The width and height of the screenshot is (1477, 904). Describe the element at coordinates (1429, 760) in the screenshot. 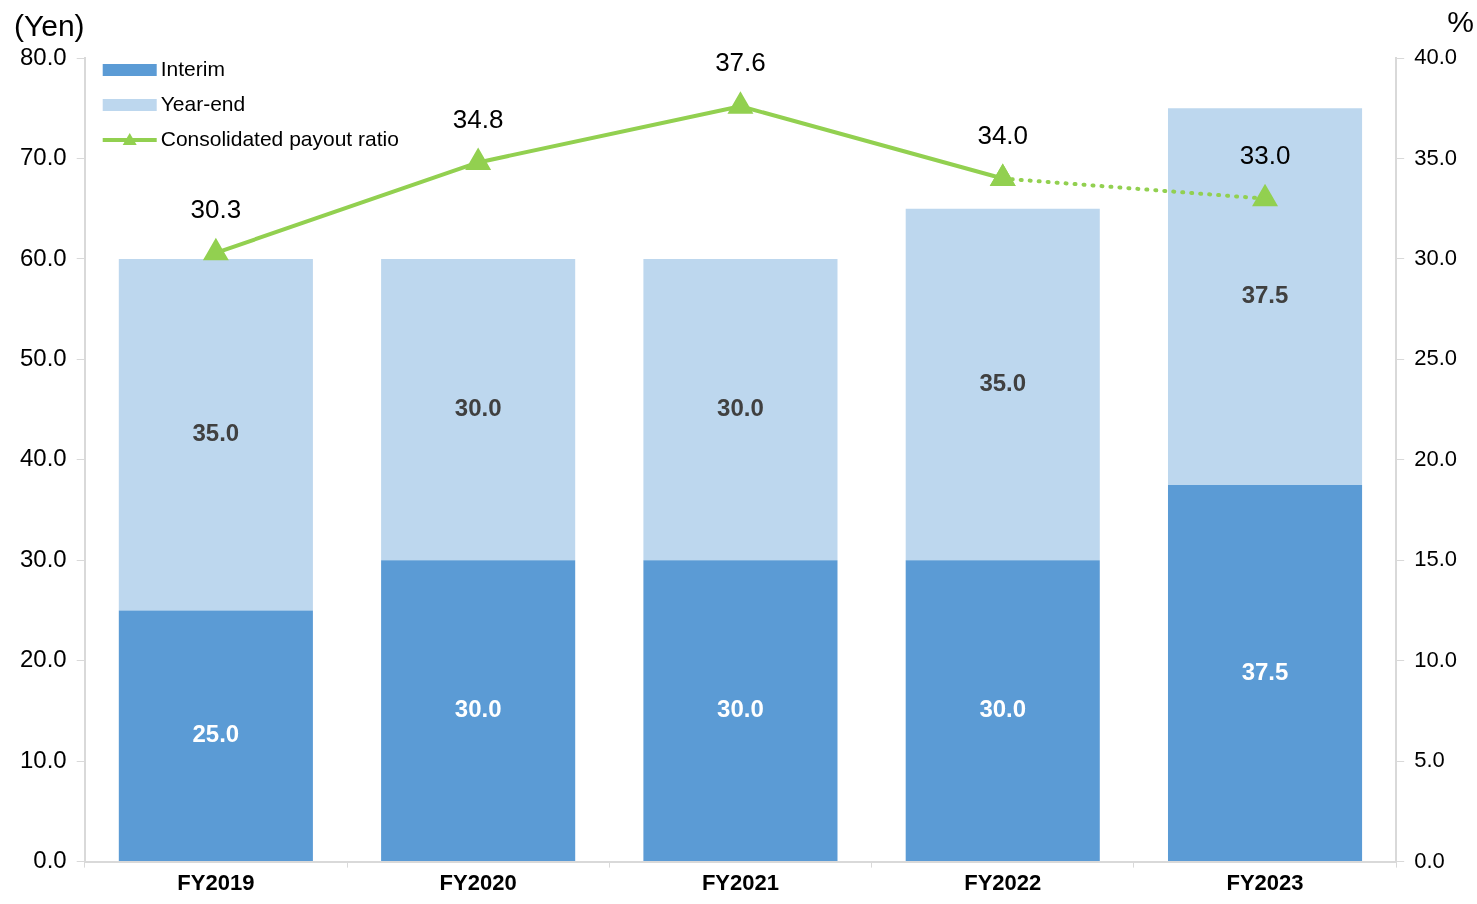

I see `y2-tick-label: 5.0` at that location.